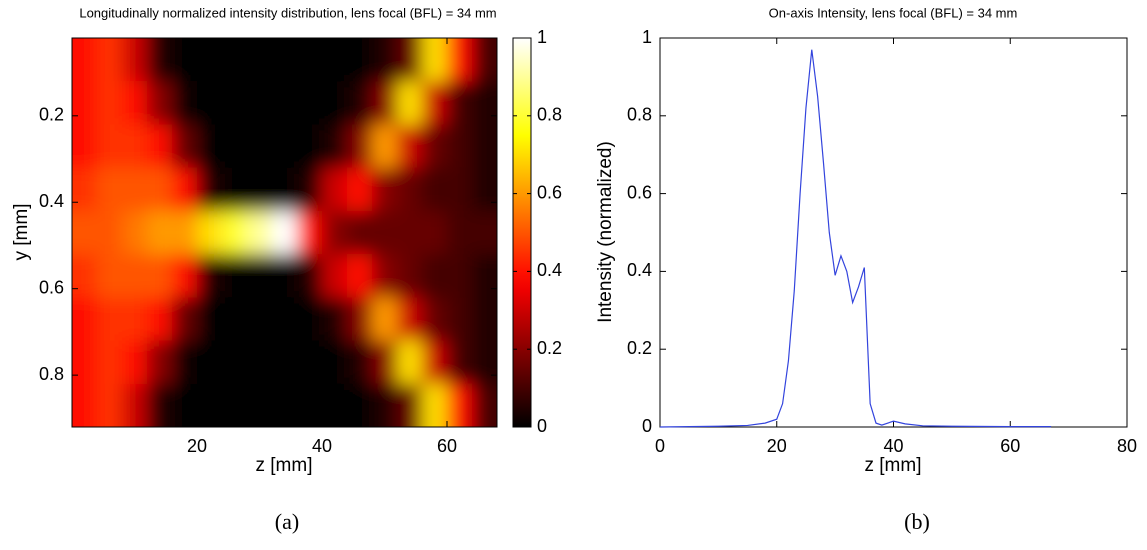 The height and width of the screenshot is (550, 1147). I want to click on y-tick-label: 1, so click(647, 37).